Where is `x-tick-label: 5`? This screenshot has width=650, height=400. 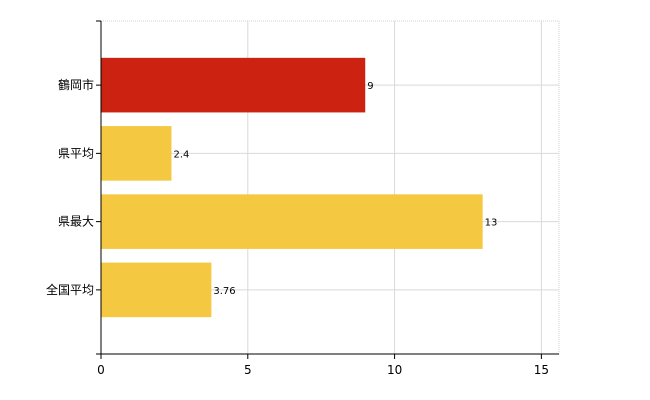
x-tick-label: 5 is located at coordinates (248, 370).